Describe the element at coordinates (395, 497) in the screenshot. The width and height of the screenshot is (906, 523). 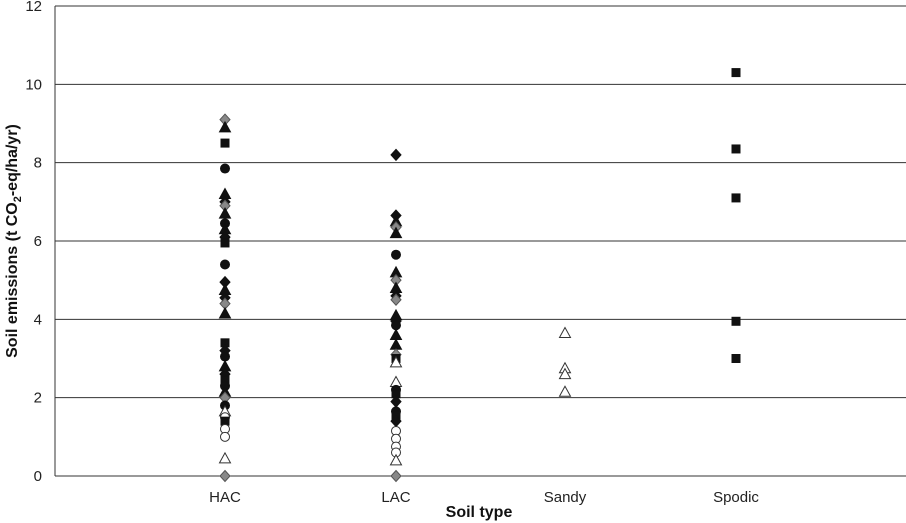
I see `x-tick-label: LAC` at that location.